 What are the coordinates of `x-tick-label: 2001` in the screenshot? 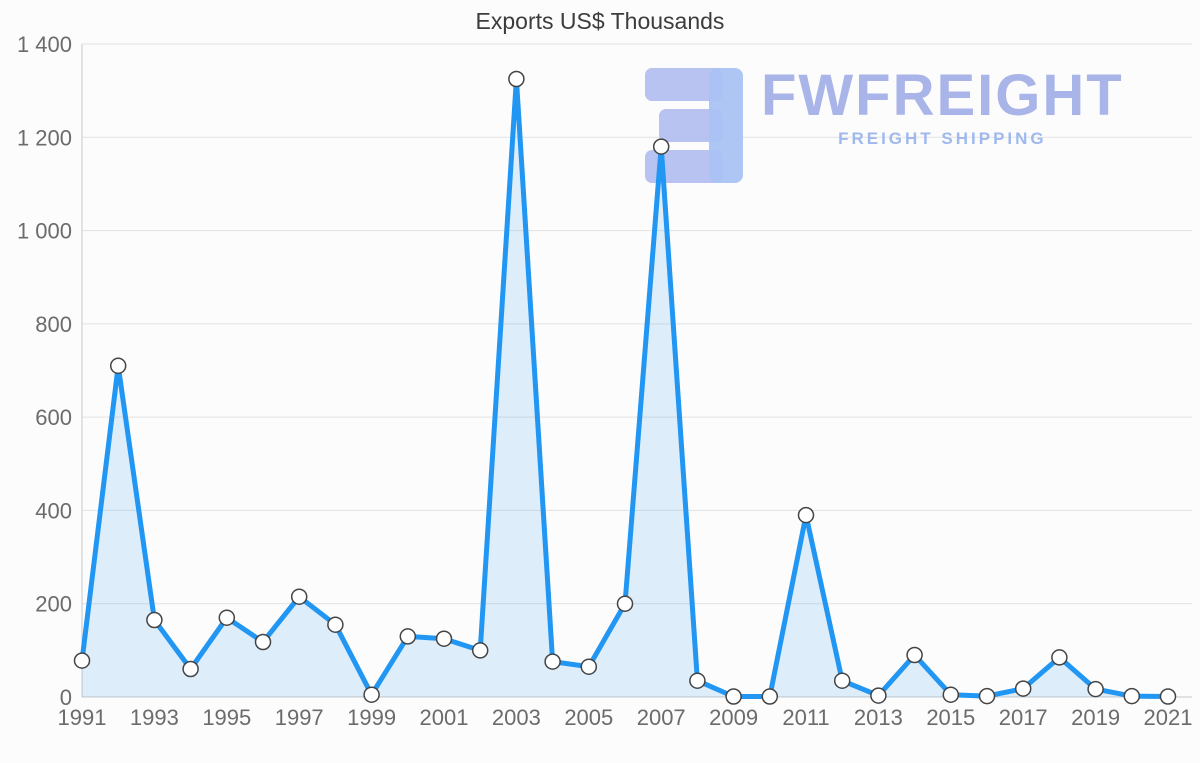 It's located at (444, 717).